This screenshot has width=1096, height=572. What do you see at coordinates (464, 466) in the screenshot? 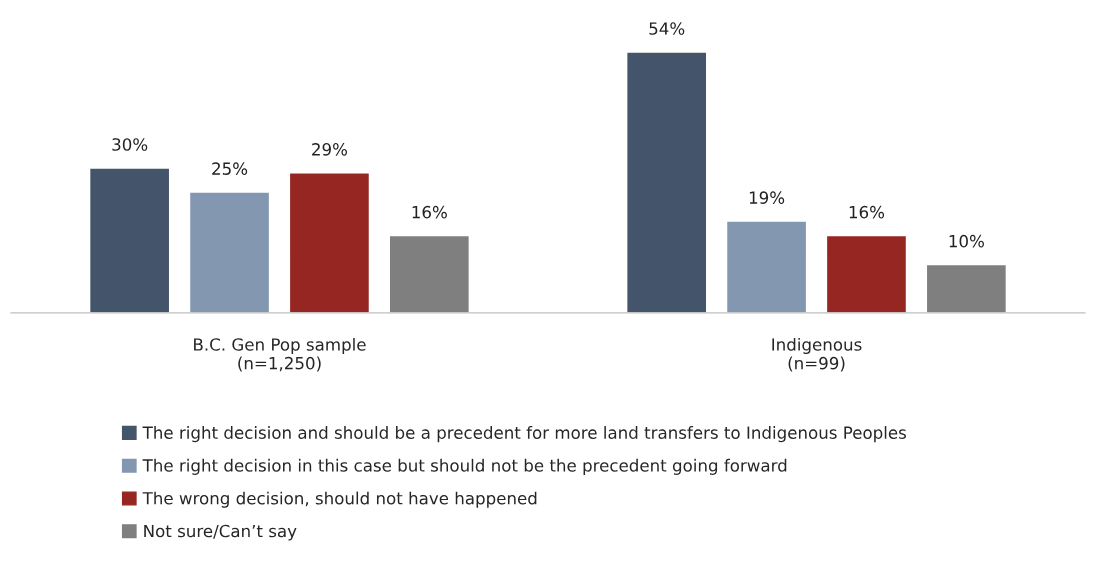
I see `legend-label: The right decision in this case but should not be the precedent going forward` at bounding box center [464, 466].